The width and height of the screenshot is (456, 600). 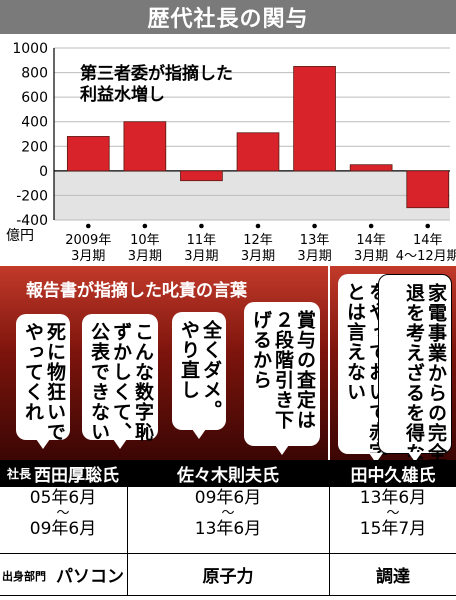 I want to click on president-name-cell: 佐々木則夫氏, so click(x=228, y=473).